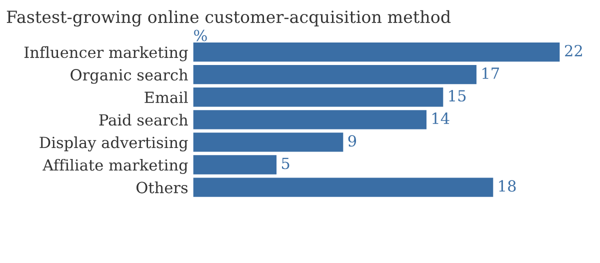 This screenshot has width=600, height=263. I want to click on chart-title: Fastest-growing online customer-acquisition method, so click(228, 18).